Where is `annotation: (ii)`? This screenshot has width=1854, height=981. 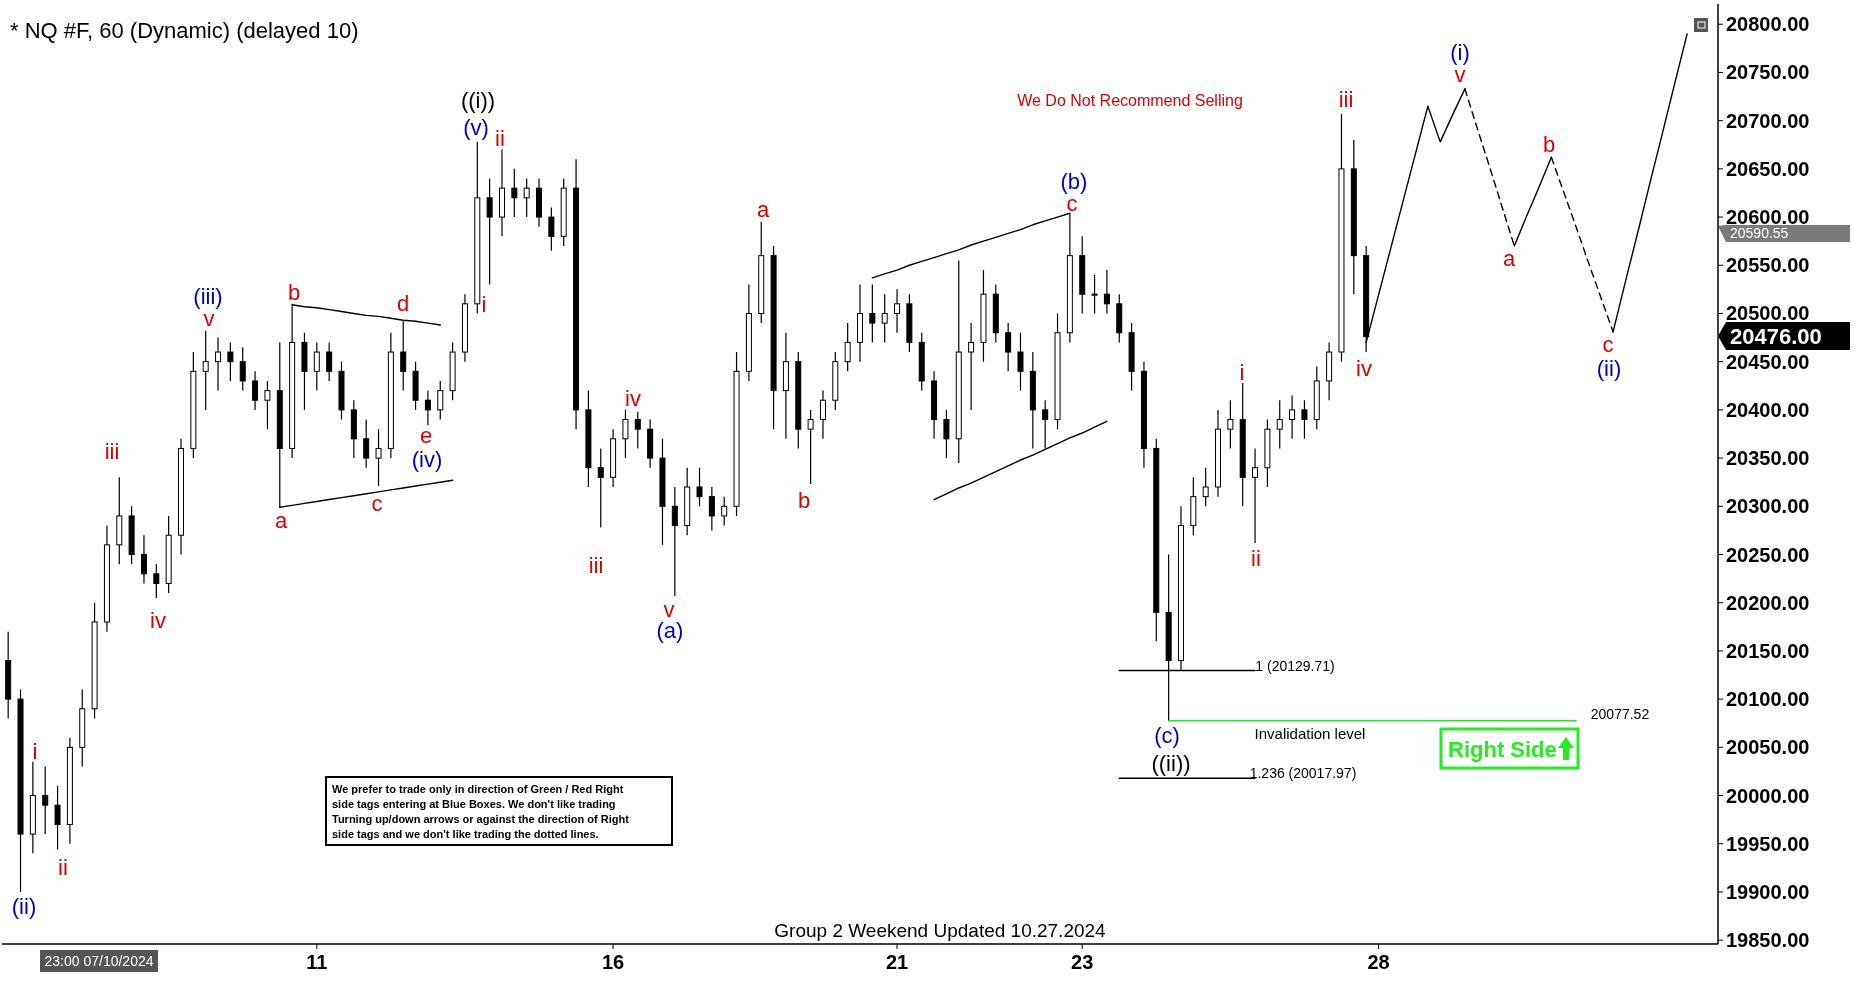 annotation: (ii) is located at coordinates (24, 906).